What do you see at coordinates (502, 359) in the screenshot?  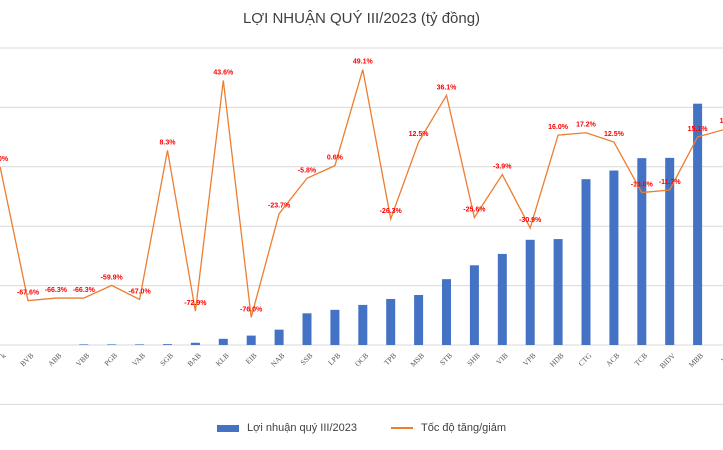 I see `x-tick-label: VIB` at bounding box center [502, 359].